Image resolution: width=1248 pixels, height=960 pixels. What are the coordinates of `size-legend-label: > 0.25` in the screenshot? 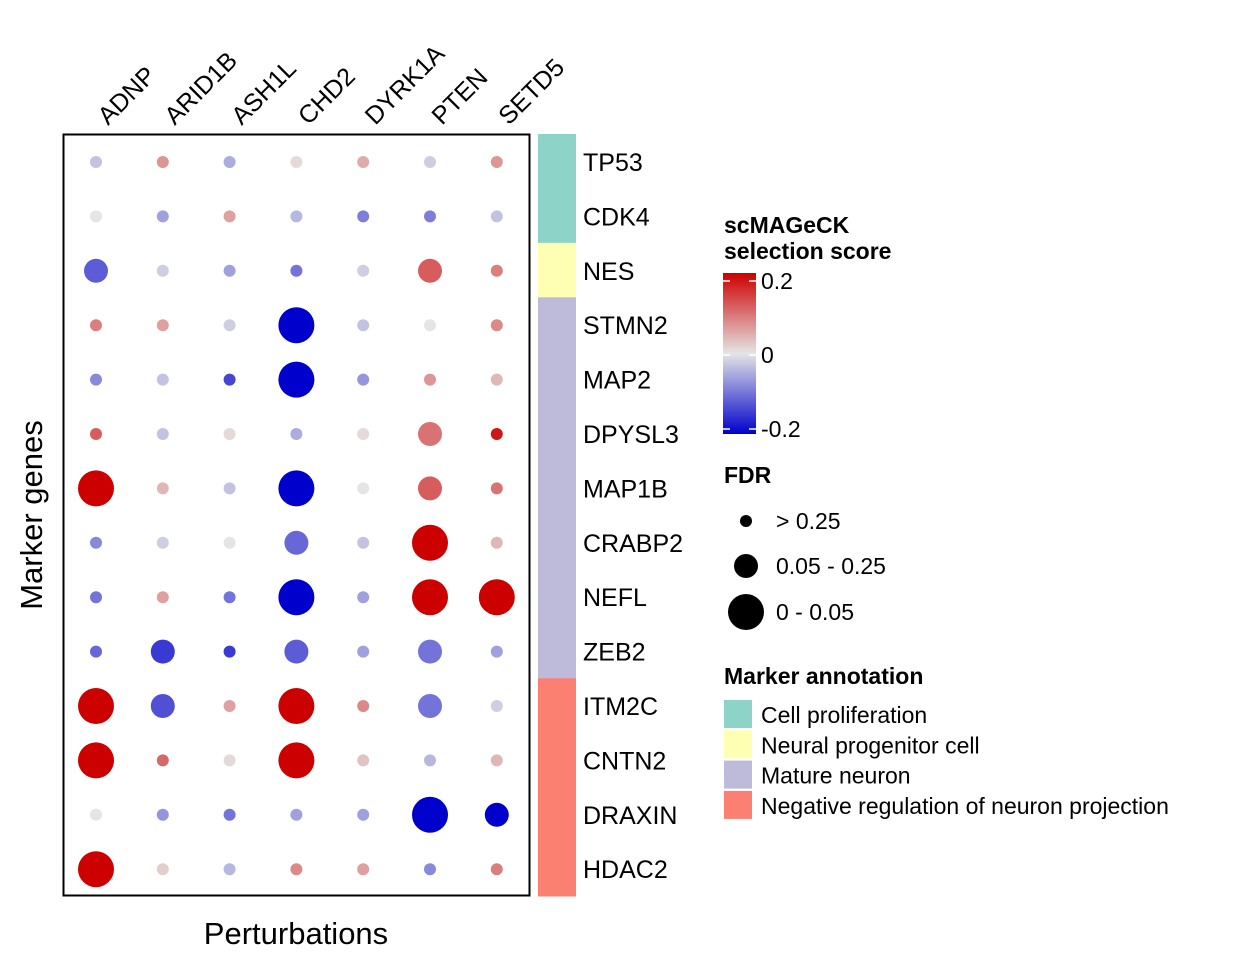 It's located at (808, 521).